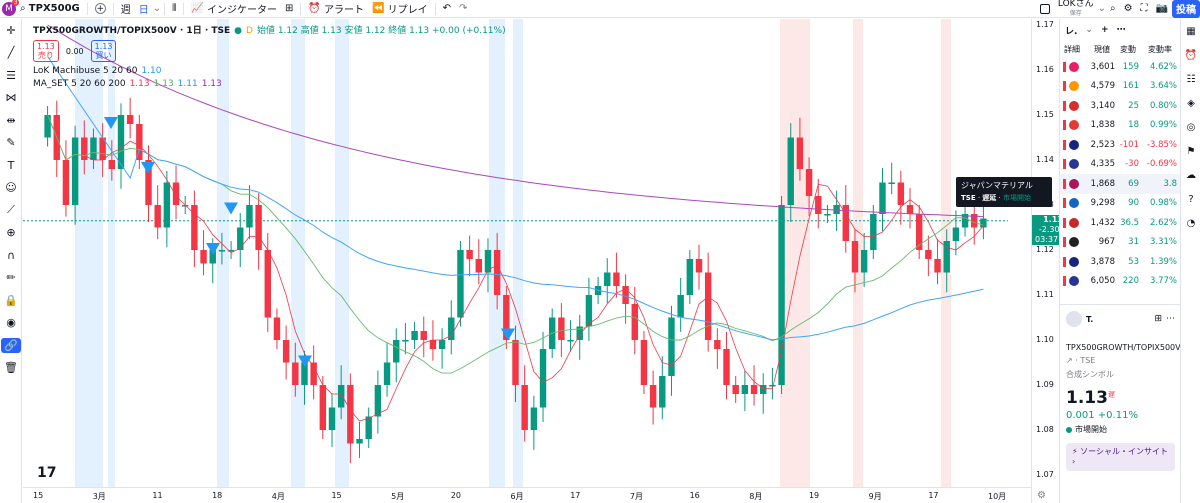  Describe the element at coordinates (11, 210) in the screenshot. I see `ruler-icon: ⟋` at that location.